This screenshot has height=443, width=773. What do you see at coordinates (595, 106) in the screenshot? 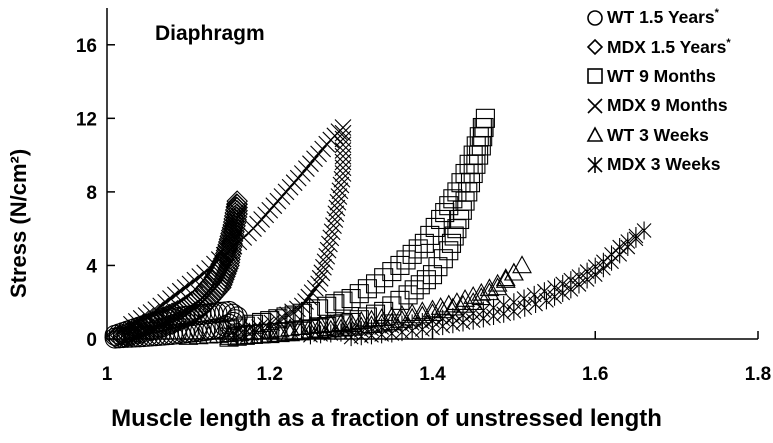
I see `x-marker-icon` at bounding box center [595, 106].